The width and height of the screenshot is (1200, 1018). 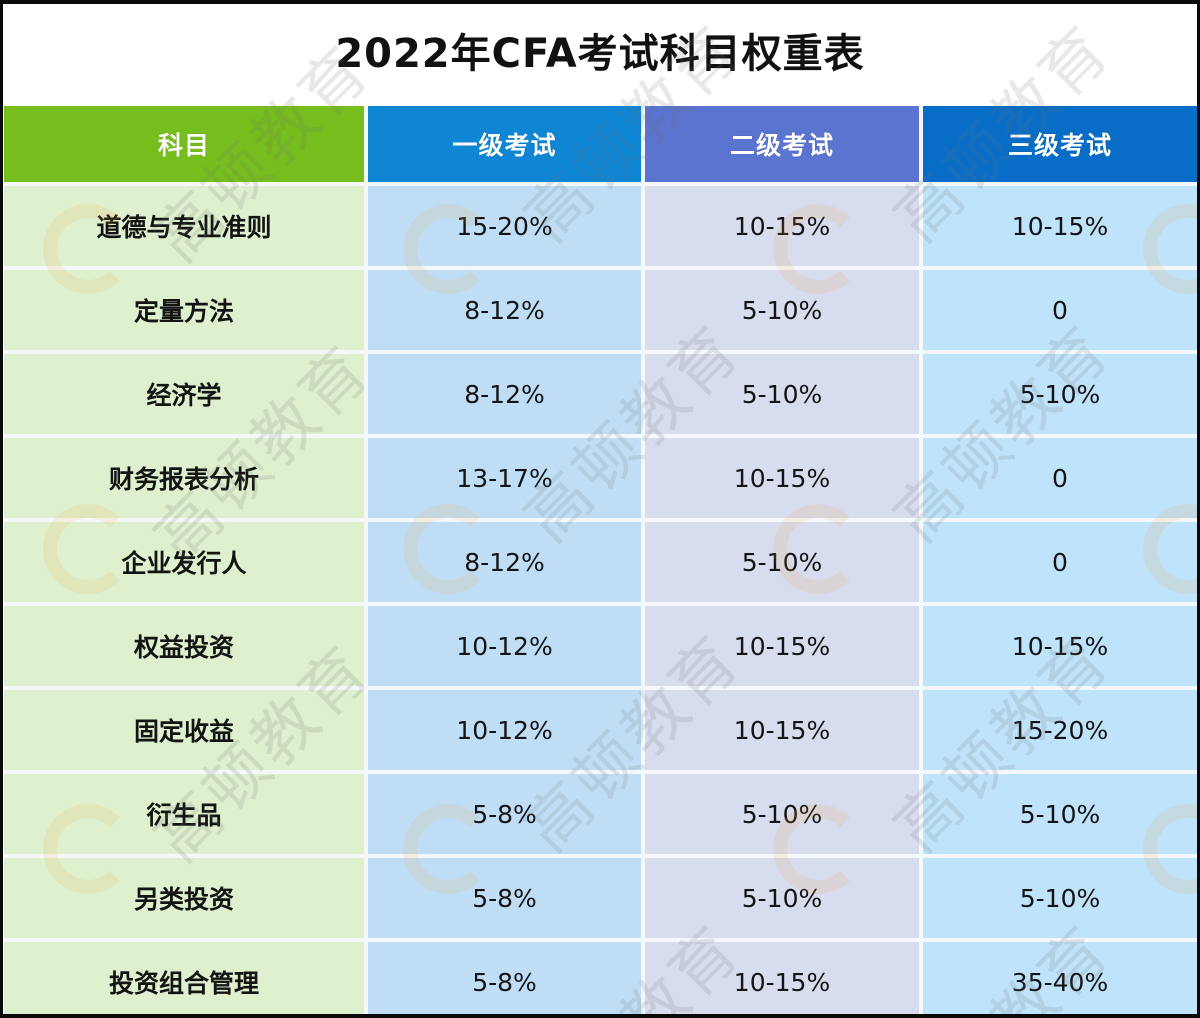 What do you see at coordinates (184, 814) in the screenshot?
I see `table-row-subject: 衍生品` at bounding box center [184, 814].